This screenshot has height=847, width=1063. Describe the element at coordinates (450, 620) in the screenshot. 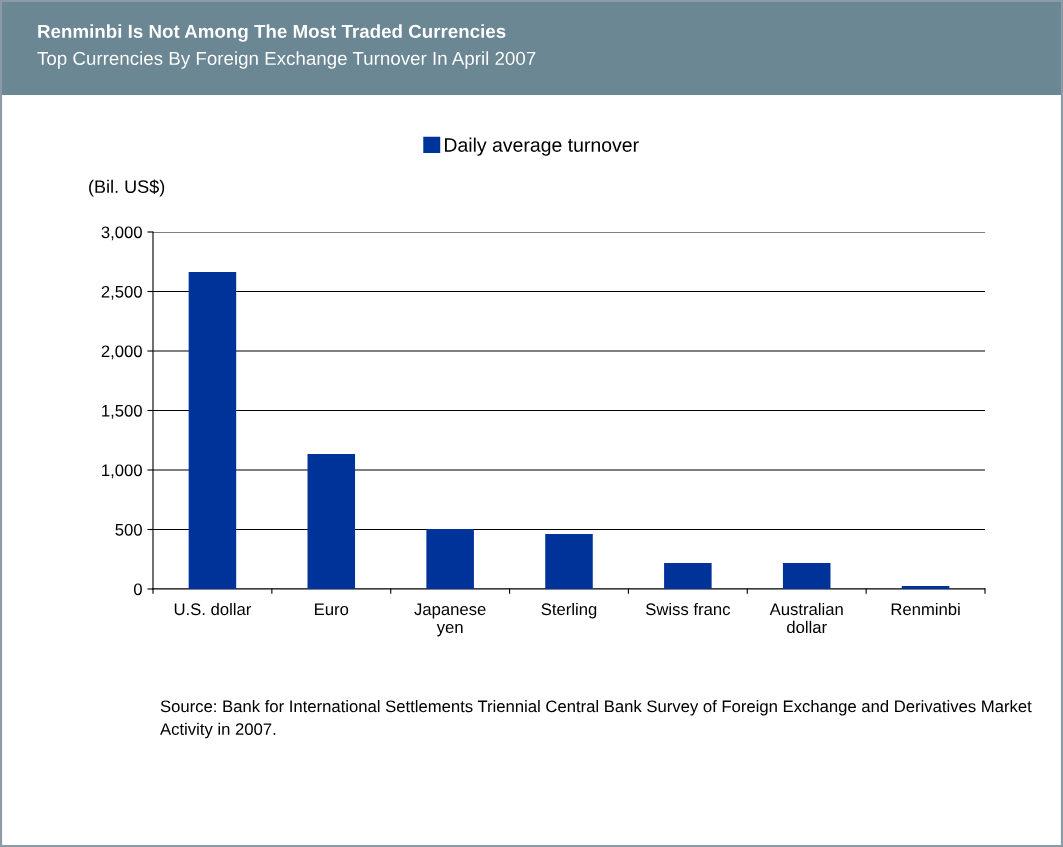

I see `x-tick-label: Japanese yen` at that location.